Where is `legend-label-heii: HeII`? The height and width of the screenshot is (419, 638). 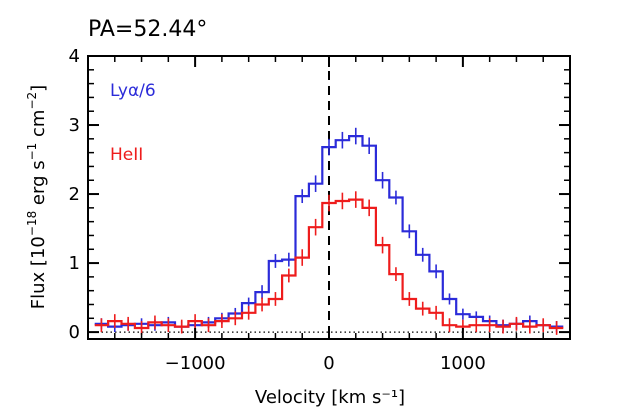 legend-label-heii: HeII is located at coordinates (126, 155).